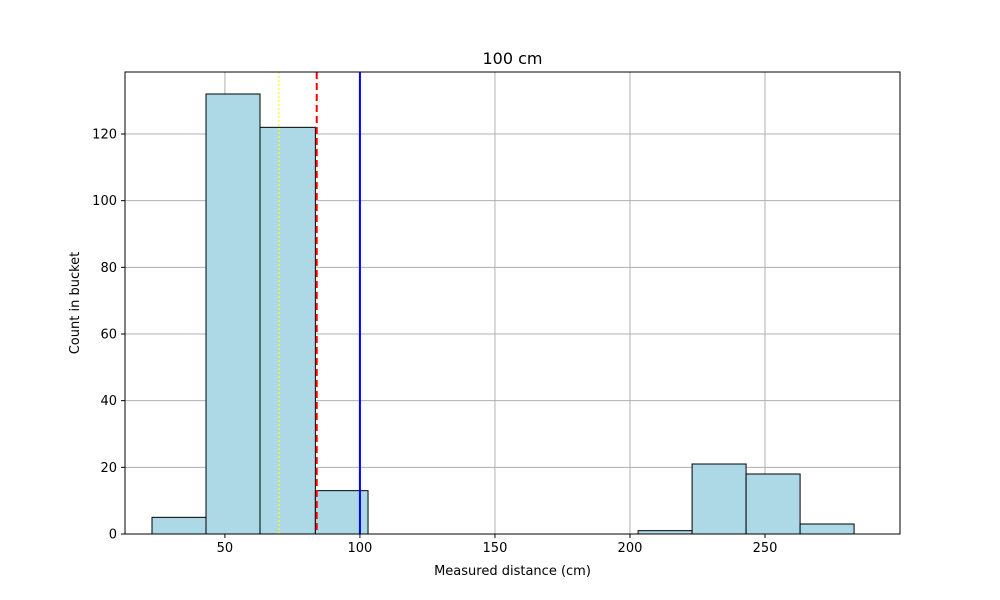 Image resolution: width=1000 pixels, height=600 pixels. I want to click on x-tick-label: 200, so click(630, 548).